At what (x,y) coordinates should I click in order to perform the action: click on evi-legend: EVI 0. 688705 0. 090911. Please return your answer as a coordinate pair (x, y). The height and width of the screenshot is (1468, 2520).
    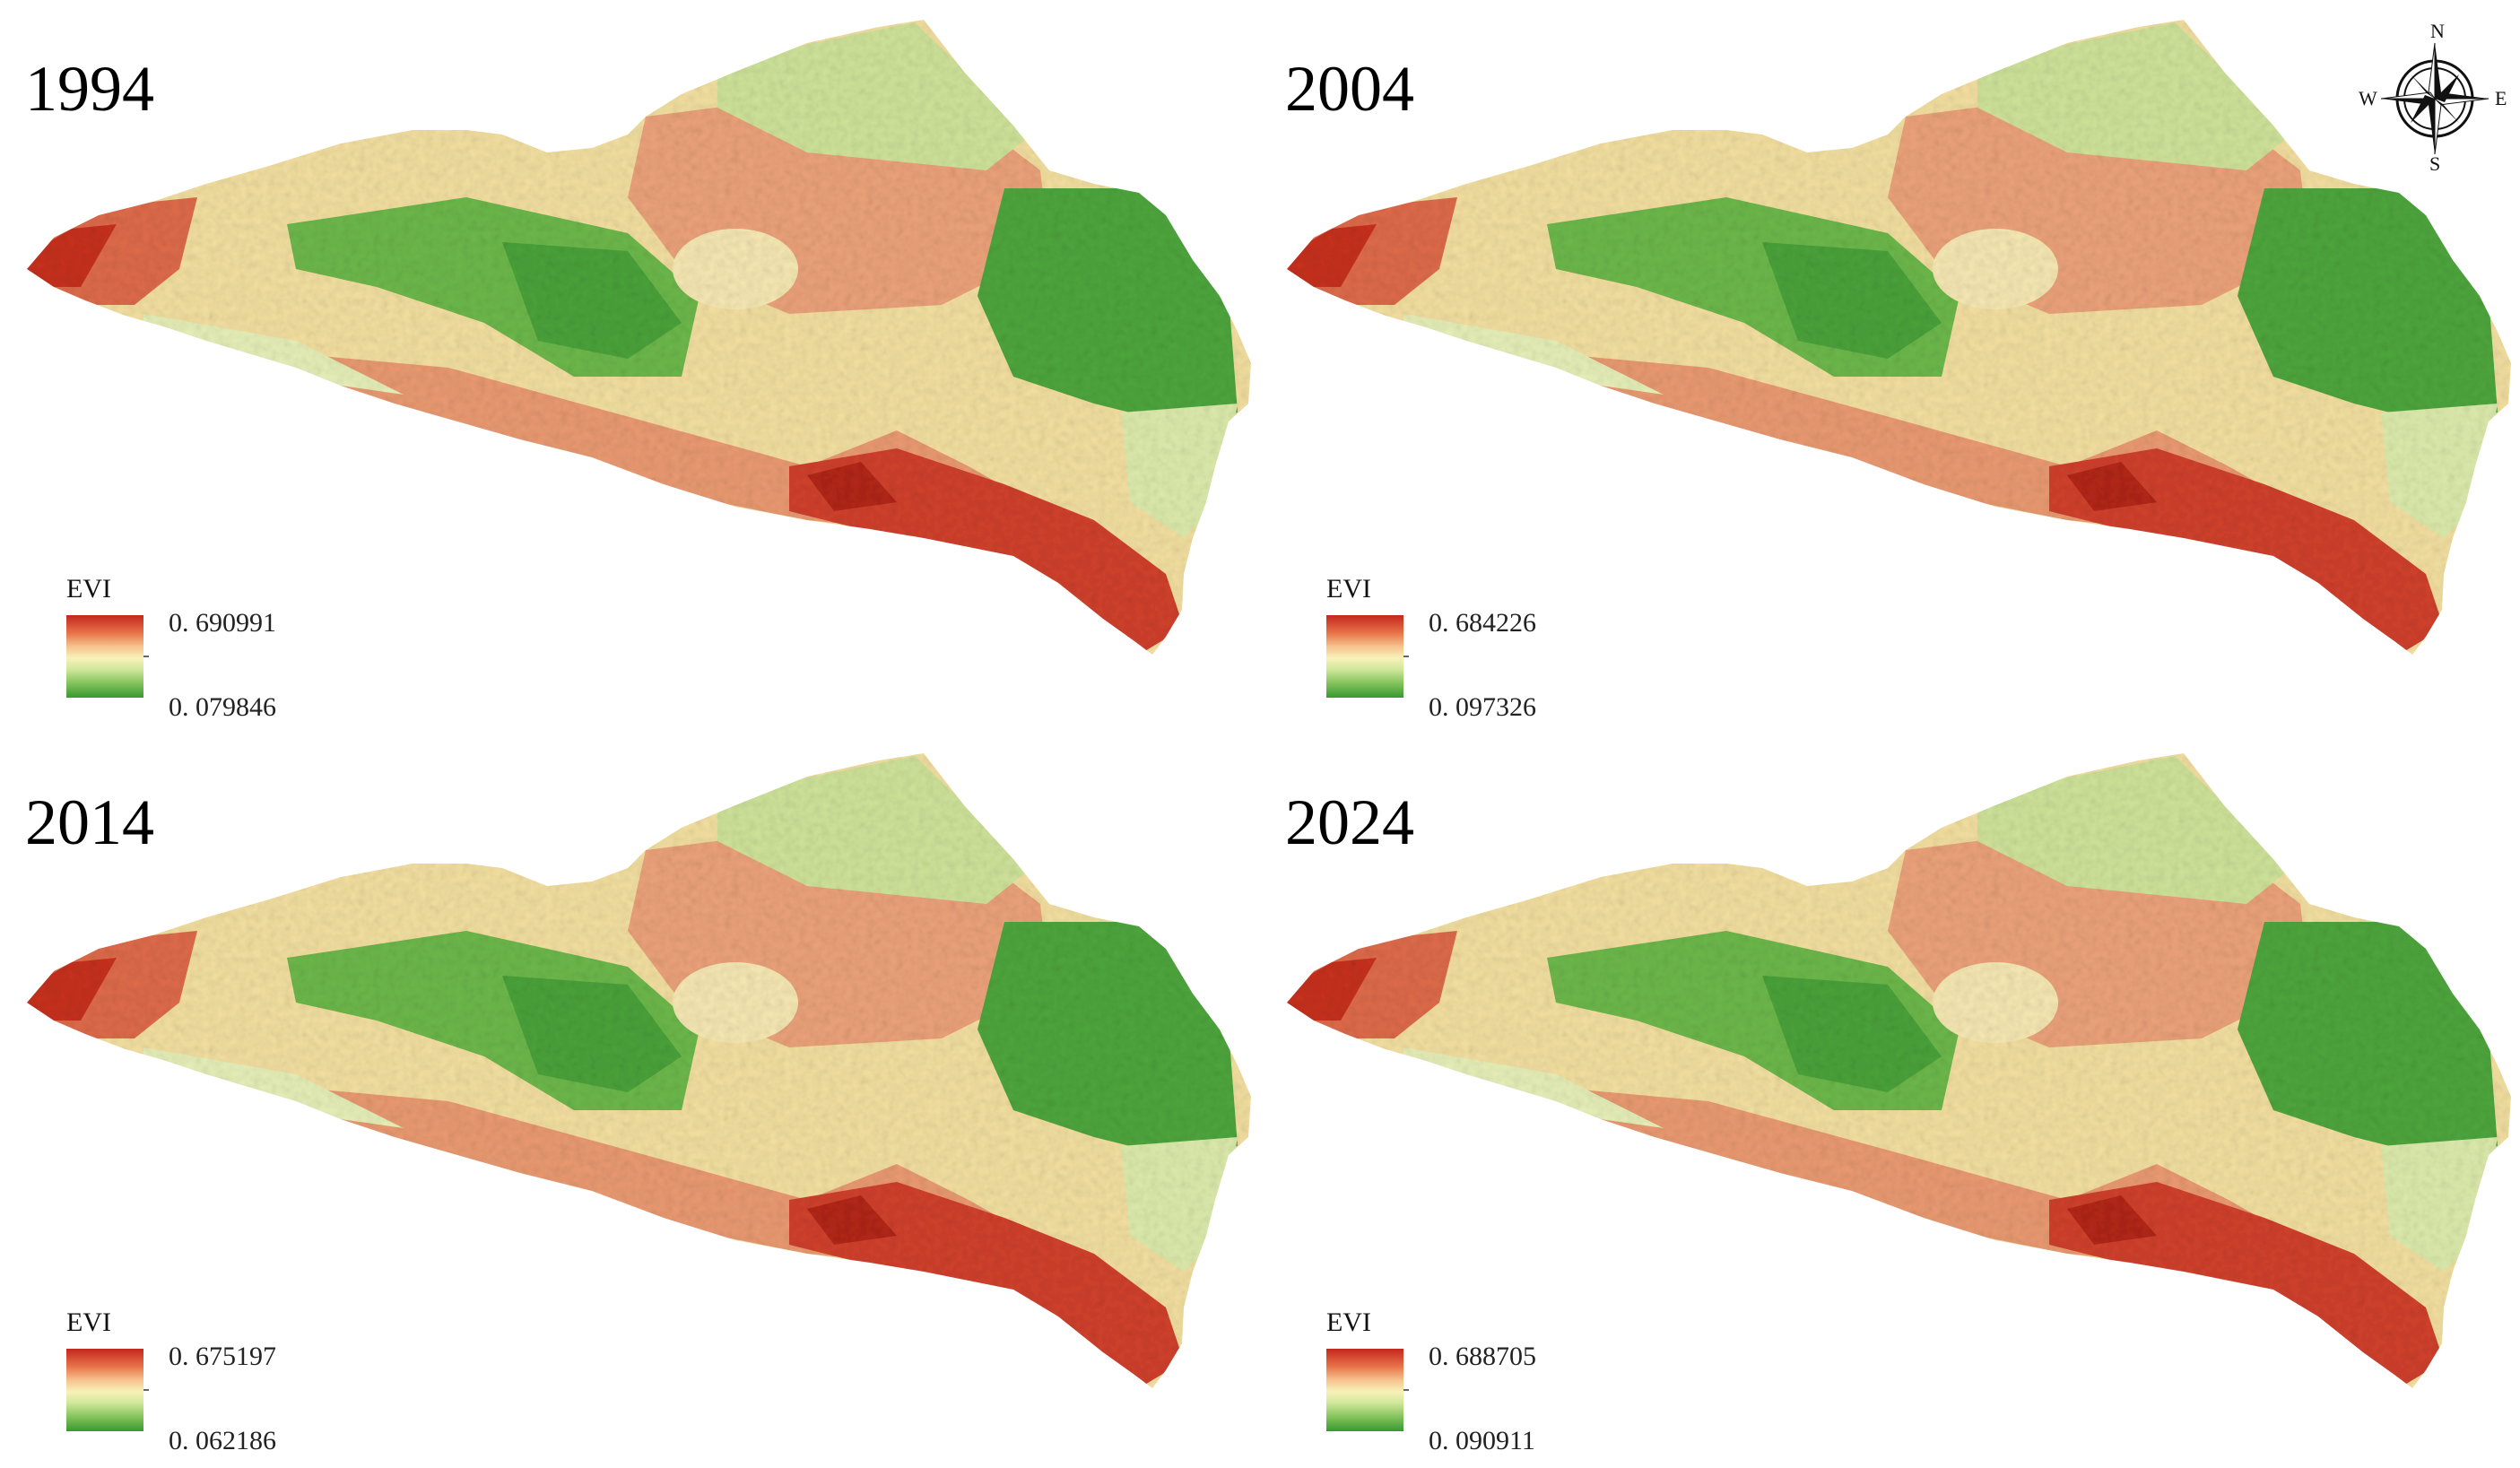
    Looking at the image, I should click on (1444, 1384).